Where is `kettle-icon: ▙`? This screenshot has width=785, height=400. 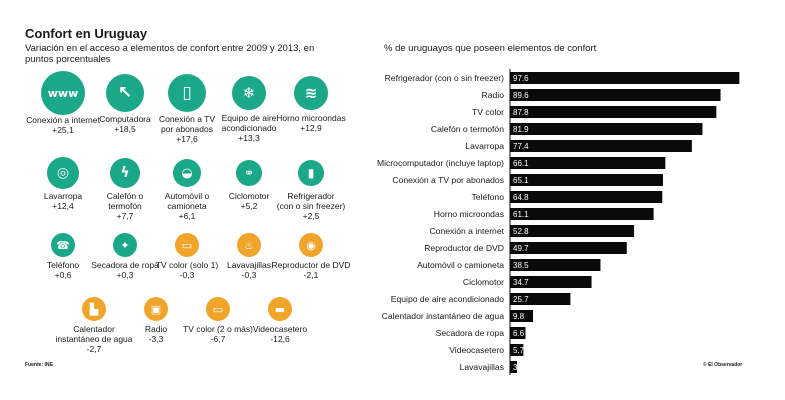
kettle-icon: ▙ is located at coordinates (94, 309).